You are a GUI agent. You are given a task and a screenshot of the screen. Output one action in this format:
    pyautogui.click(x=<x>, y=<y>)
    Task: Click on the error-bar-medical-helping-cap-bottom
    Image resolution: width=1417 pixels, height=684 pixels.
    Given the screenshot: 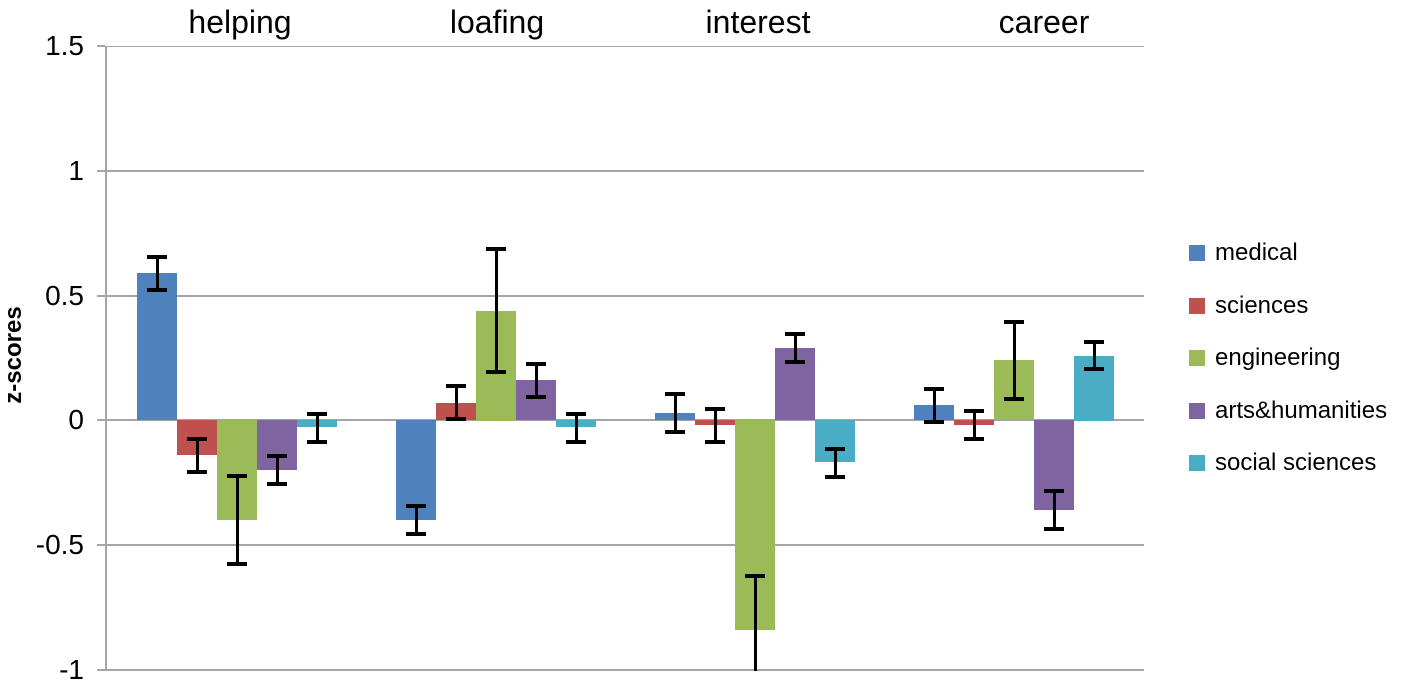 What is the action you would take?
    pyautogui.click(x=157, y=290)
    